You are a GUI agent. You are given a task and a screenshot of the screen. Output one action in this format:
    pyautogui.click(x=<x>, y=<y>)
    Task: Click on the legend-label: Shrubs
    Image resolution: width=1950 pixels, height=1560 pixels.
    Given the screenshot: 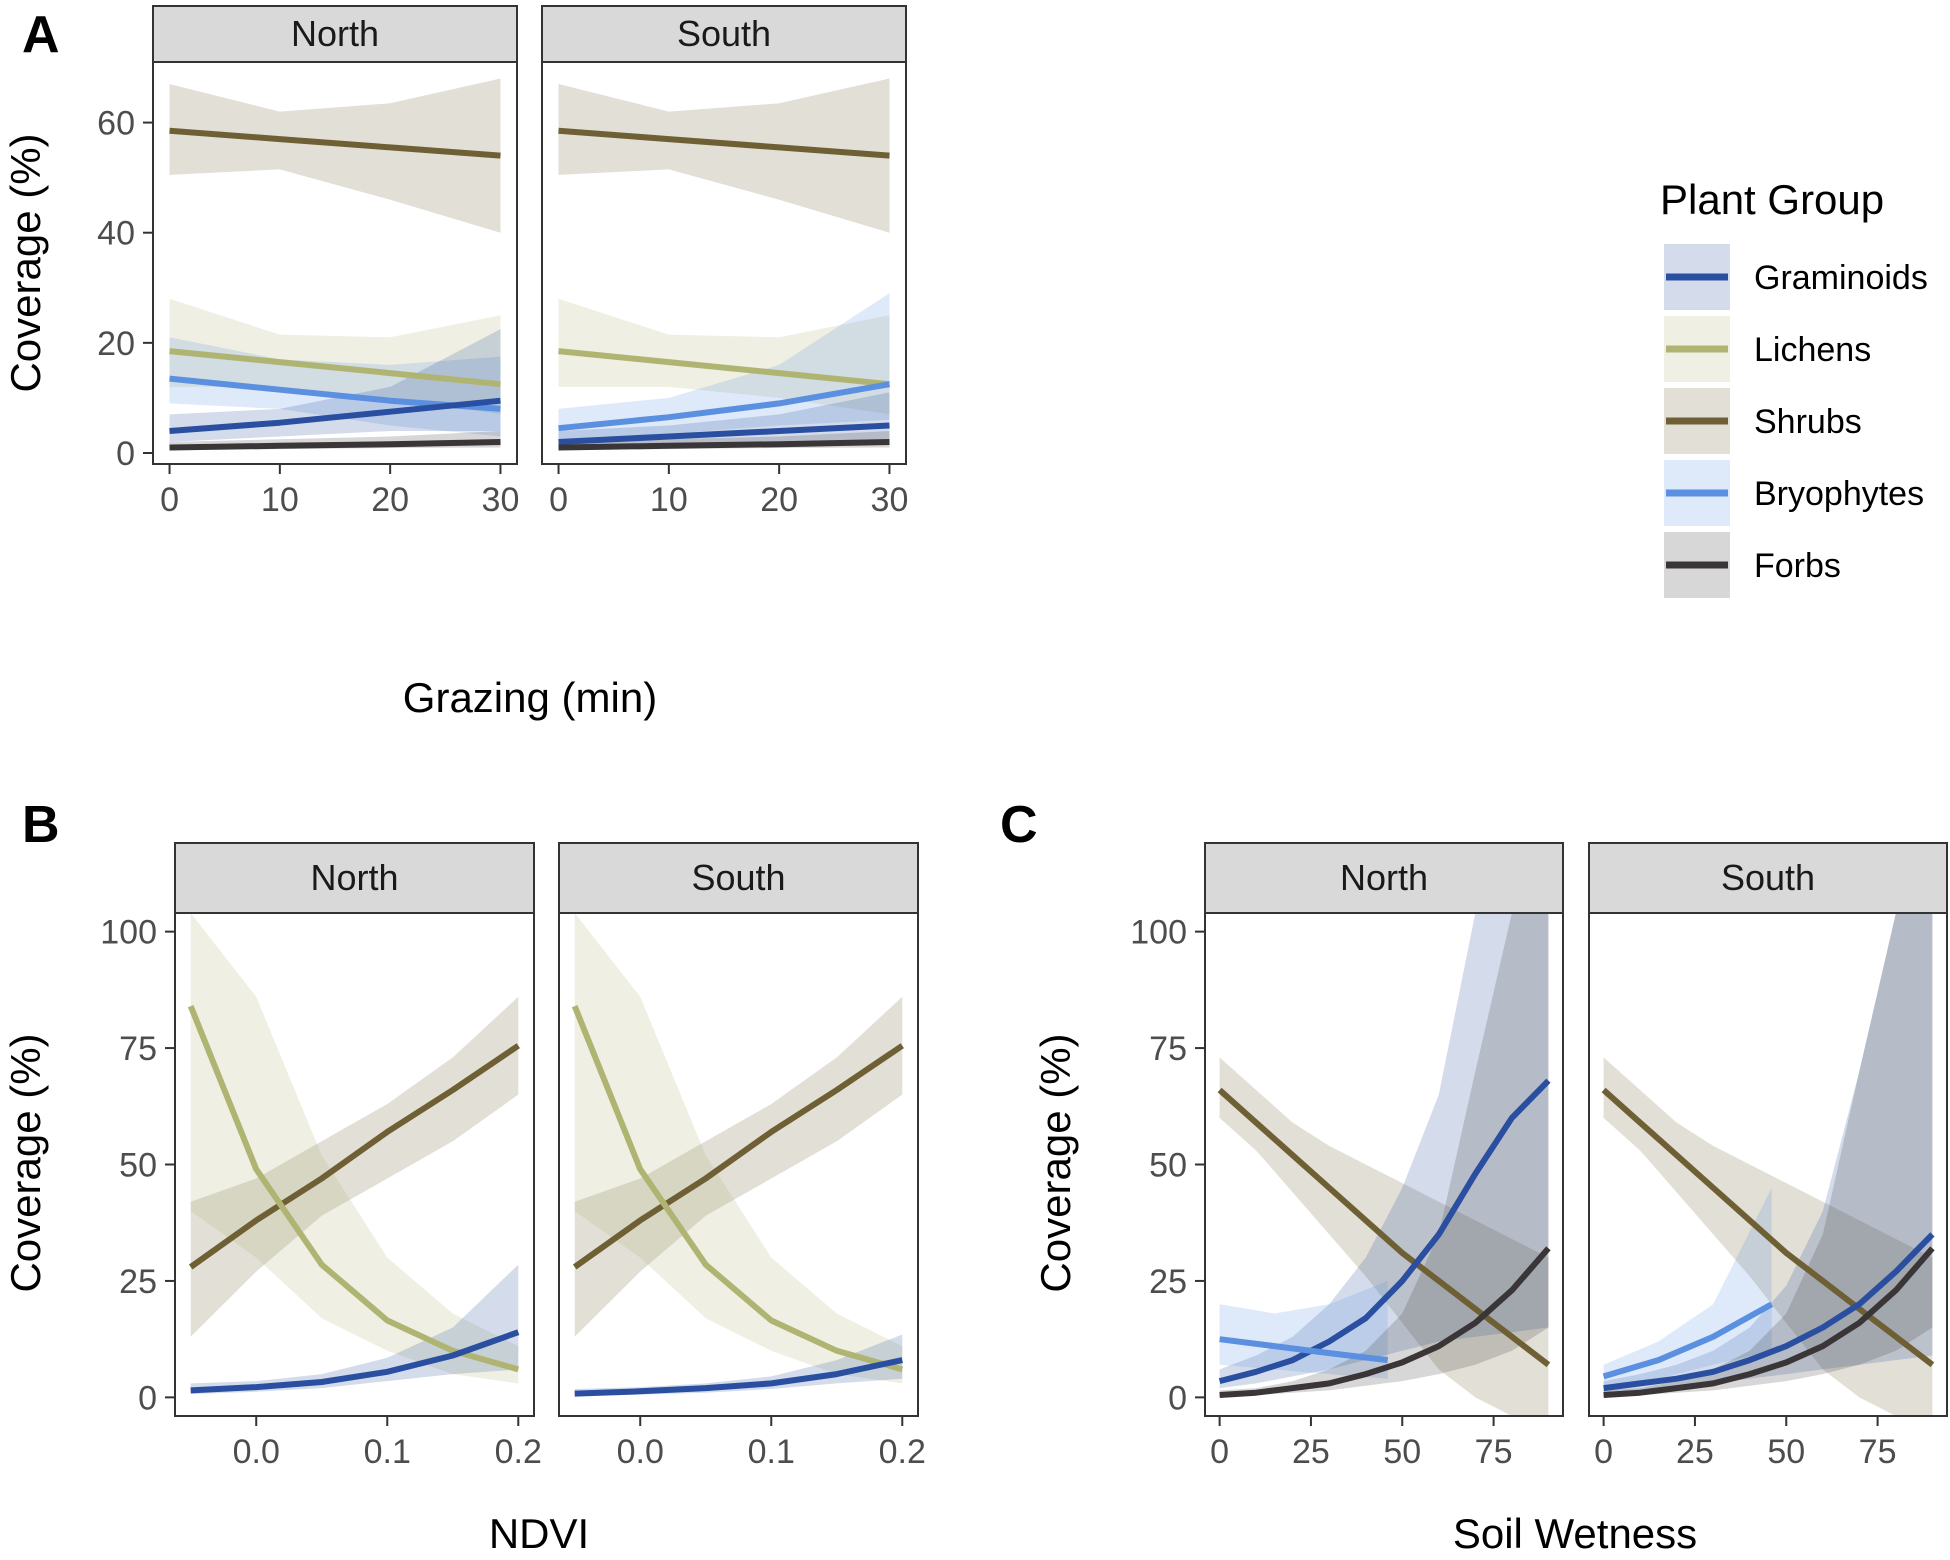 What is the action you would take?
    pyautogui.click(x=1808, y=422)
    